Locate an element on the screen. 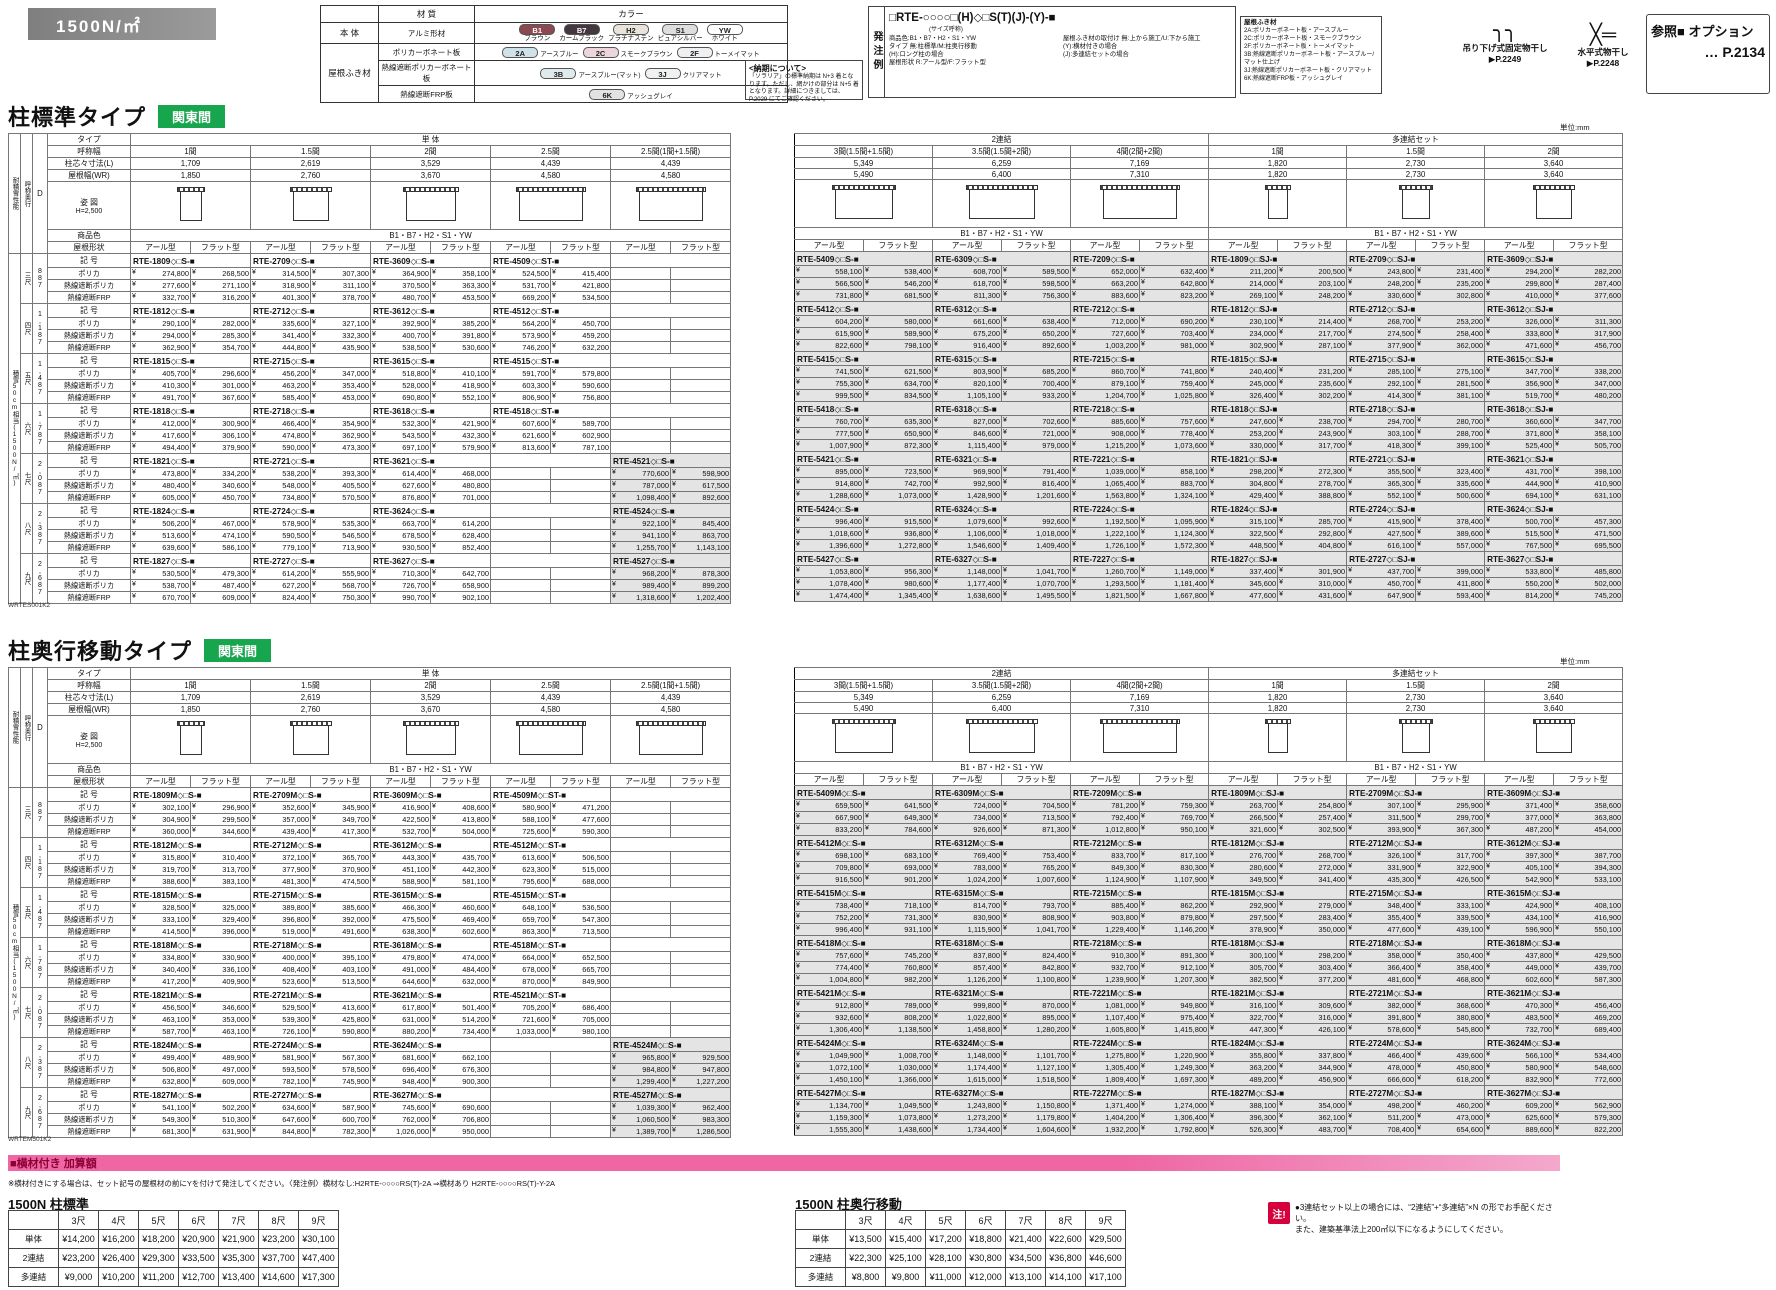 The image size is (1776, 1290). figure-cell is located at coordinates (430, 739).